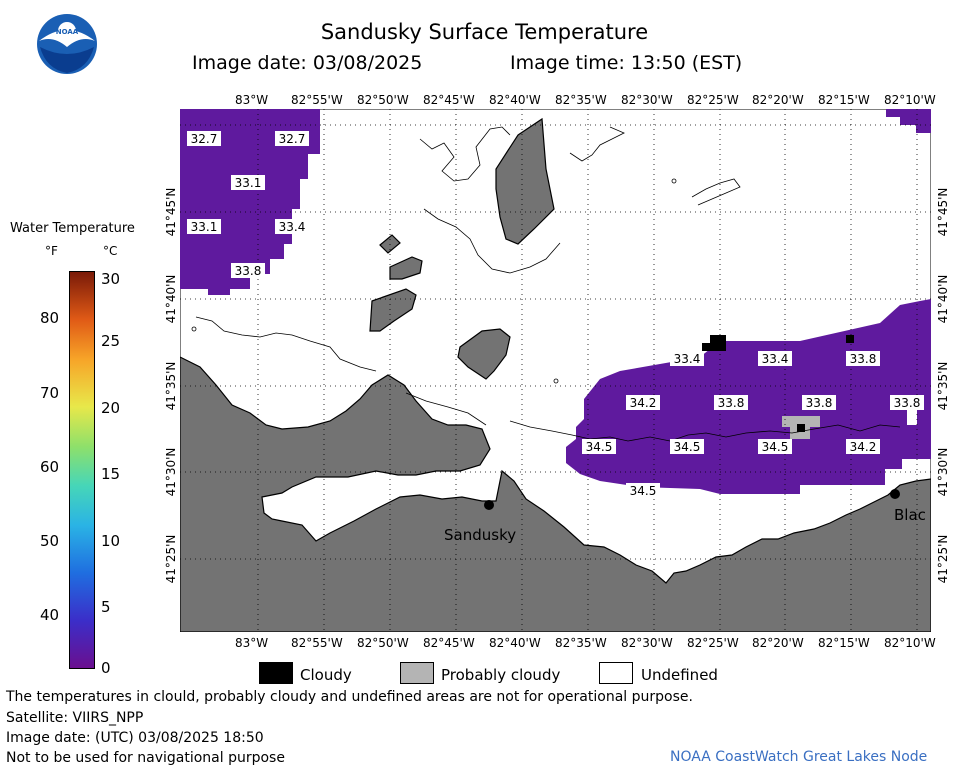  What do you see at coordinates (525, 181) in the screenshot?
I see `land-island-north` at bounding box center [525, 181].